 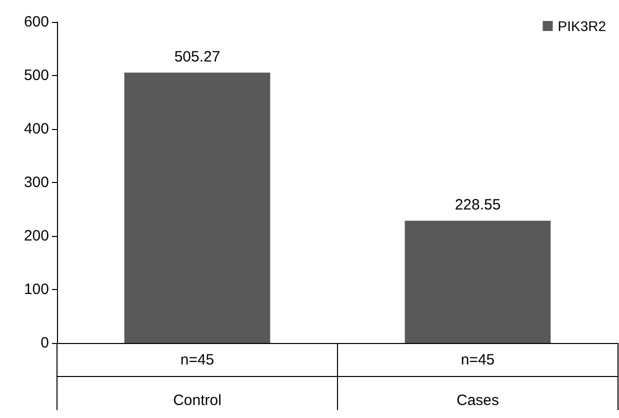 I want to click on data-label: 505.27, so click(x=197, y=57).